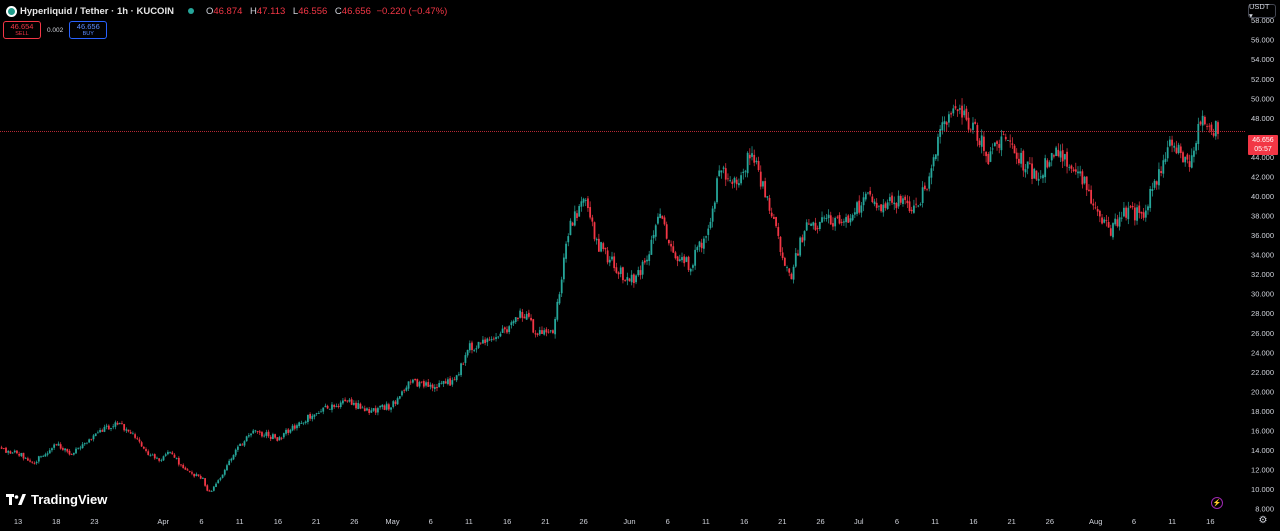  I want to click on currency-select: USDT ▾, so click(1262, 11).